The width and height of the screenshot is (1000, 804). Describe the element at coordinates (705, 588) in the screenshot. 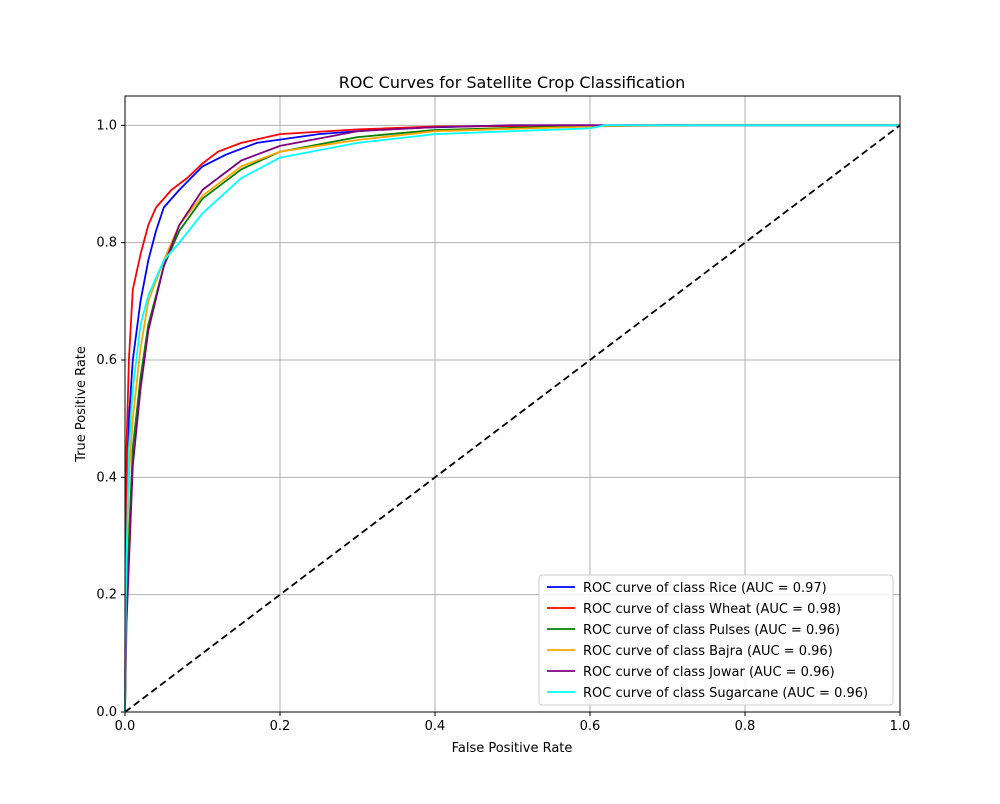

I see `legend-entry: ROC curve of class Rice (AUC = 0.97)` at that location.